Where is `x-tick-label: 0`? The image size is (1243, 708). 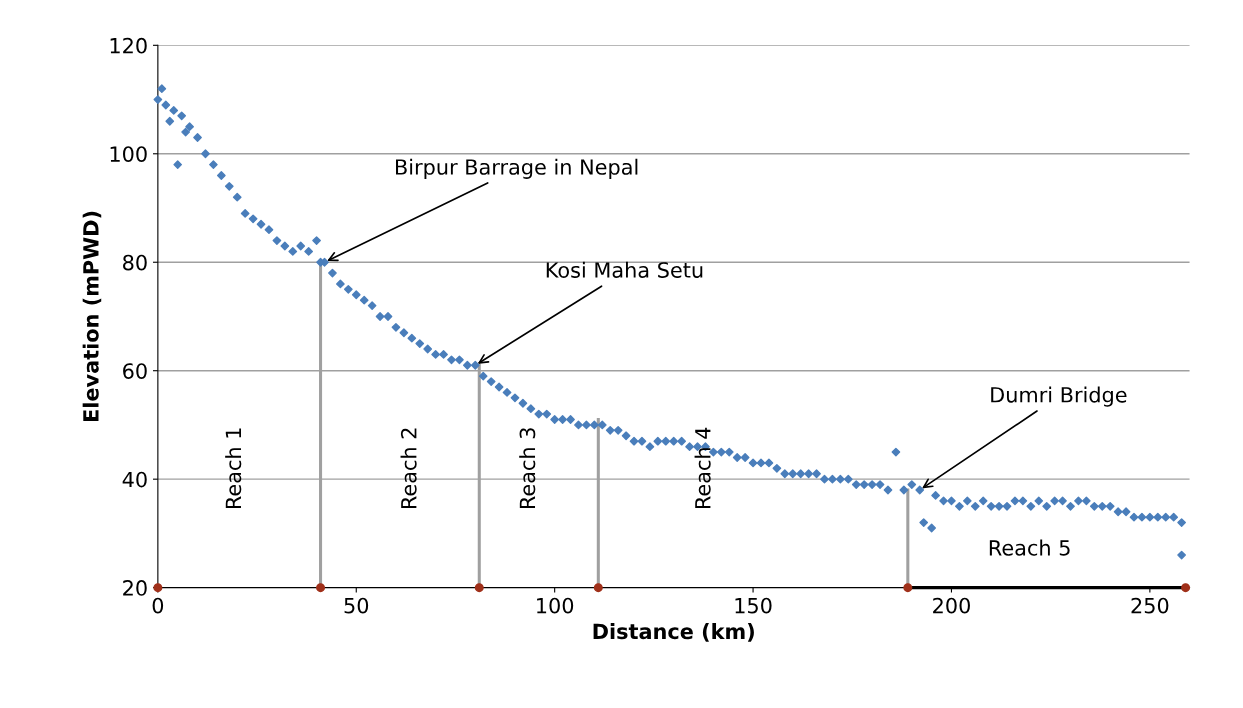 x-tick-label: 0 is located at coordinates (158, 605).